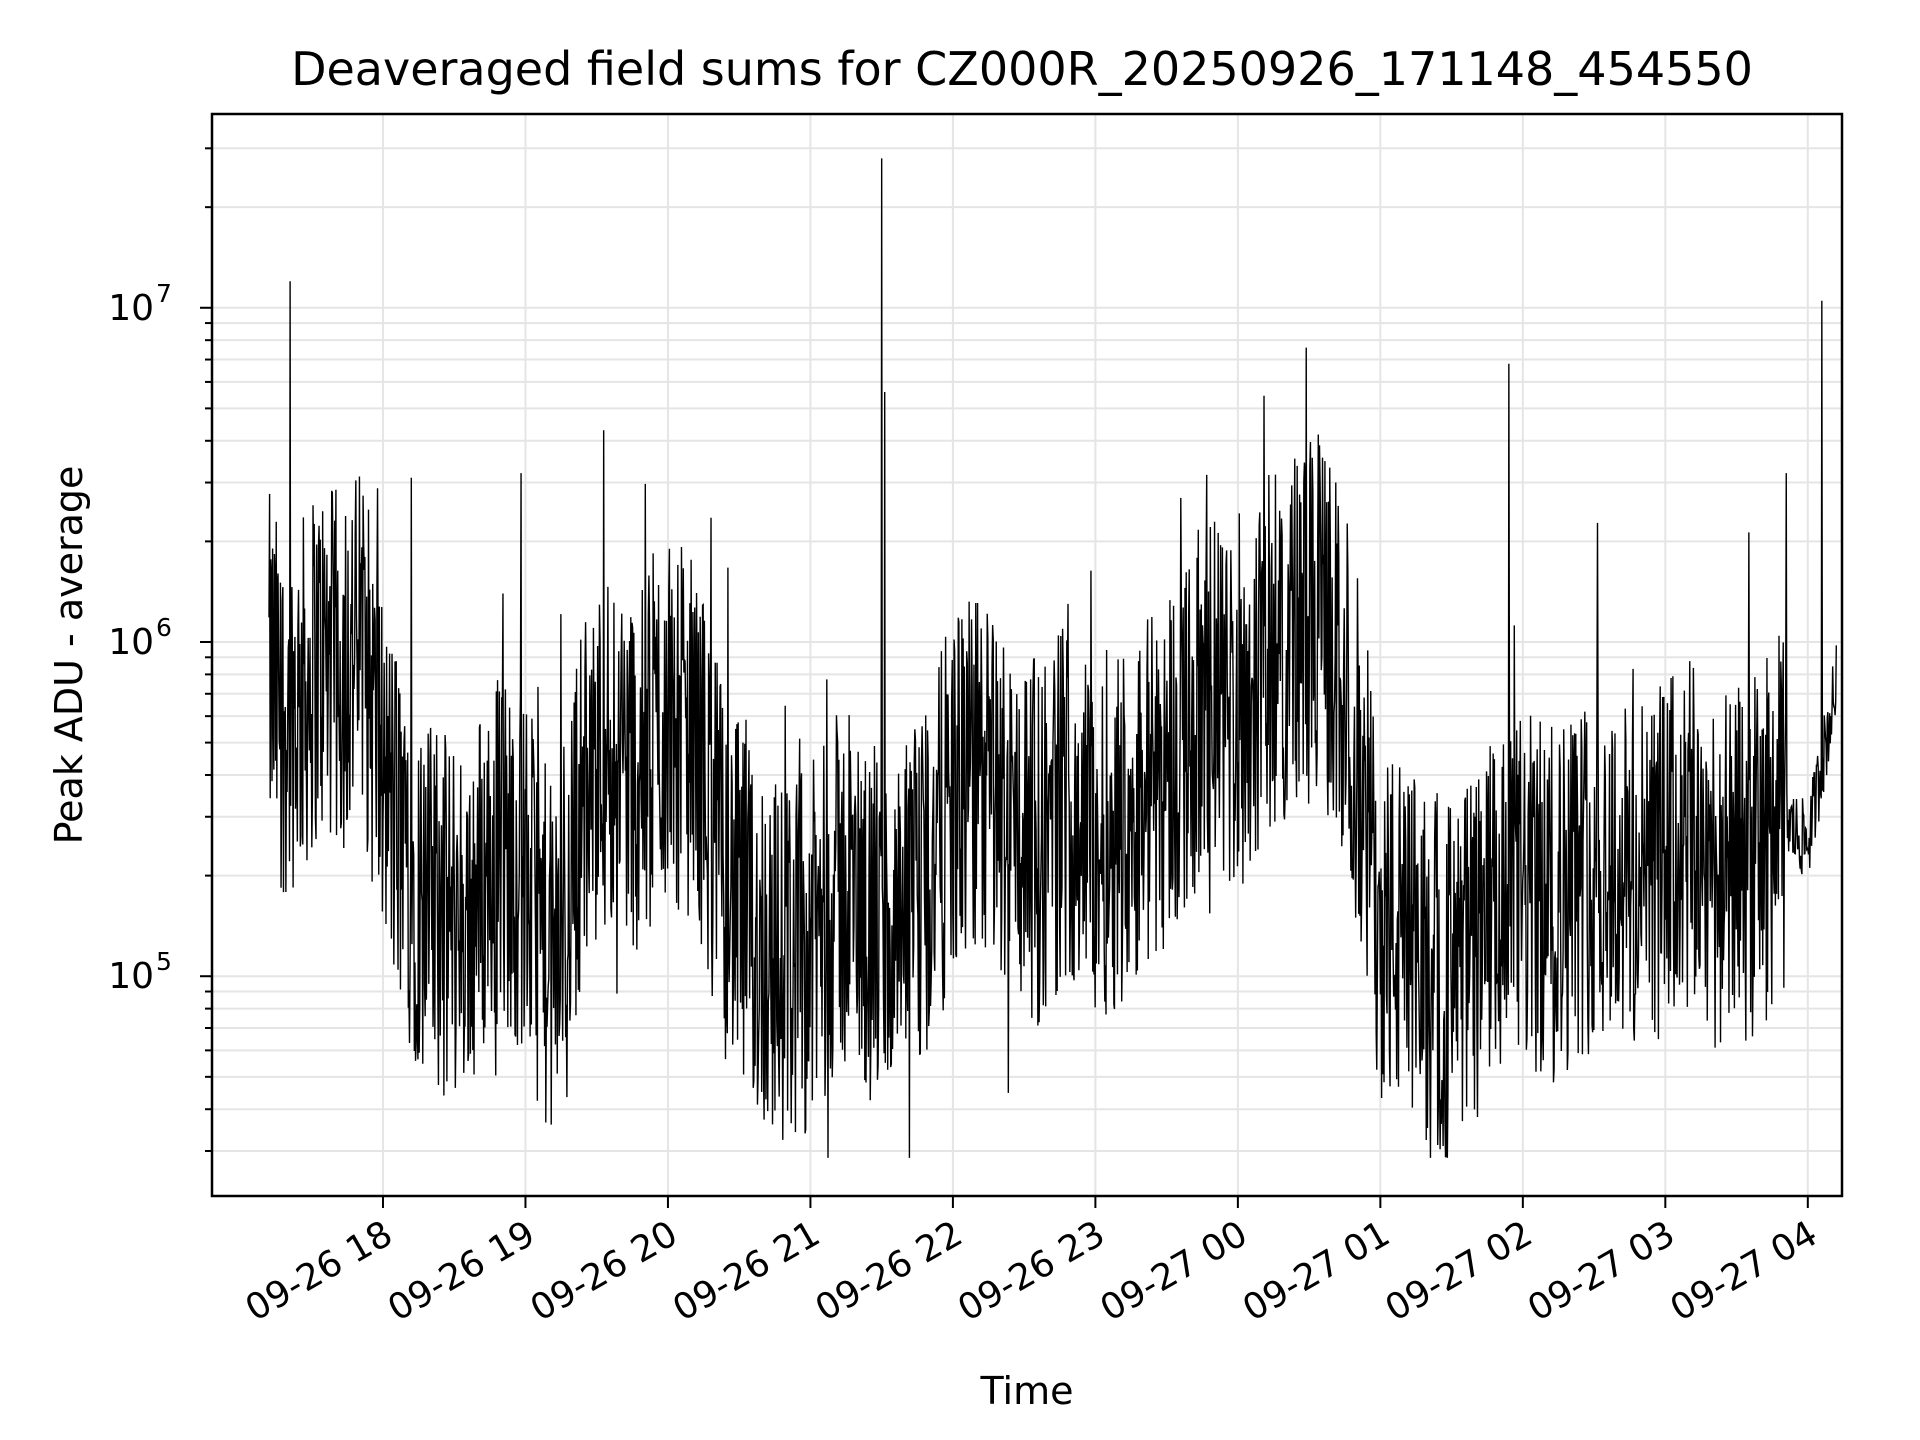  What do you see at coordinates (746, 1271) in the screenshot?
I see `x-tick-label: 09-26 21` at bounding box center [746, 1271].